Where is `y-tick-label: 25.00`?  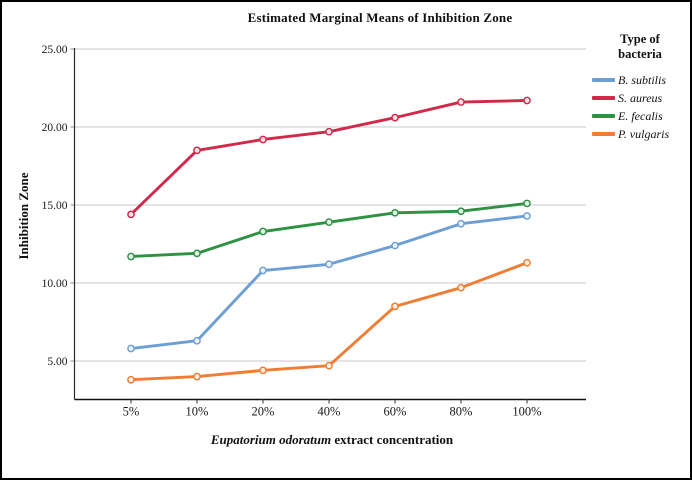
y-tick-label: 25.00 is located at coordinates (55, 50).